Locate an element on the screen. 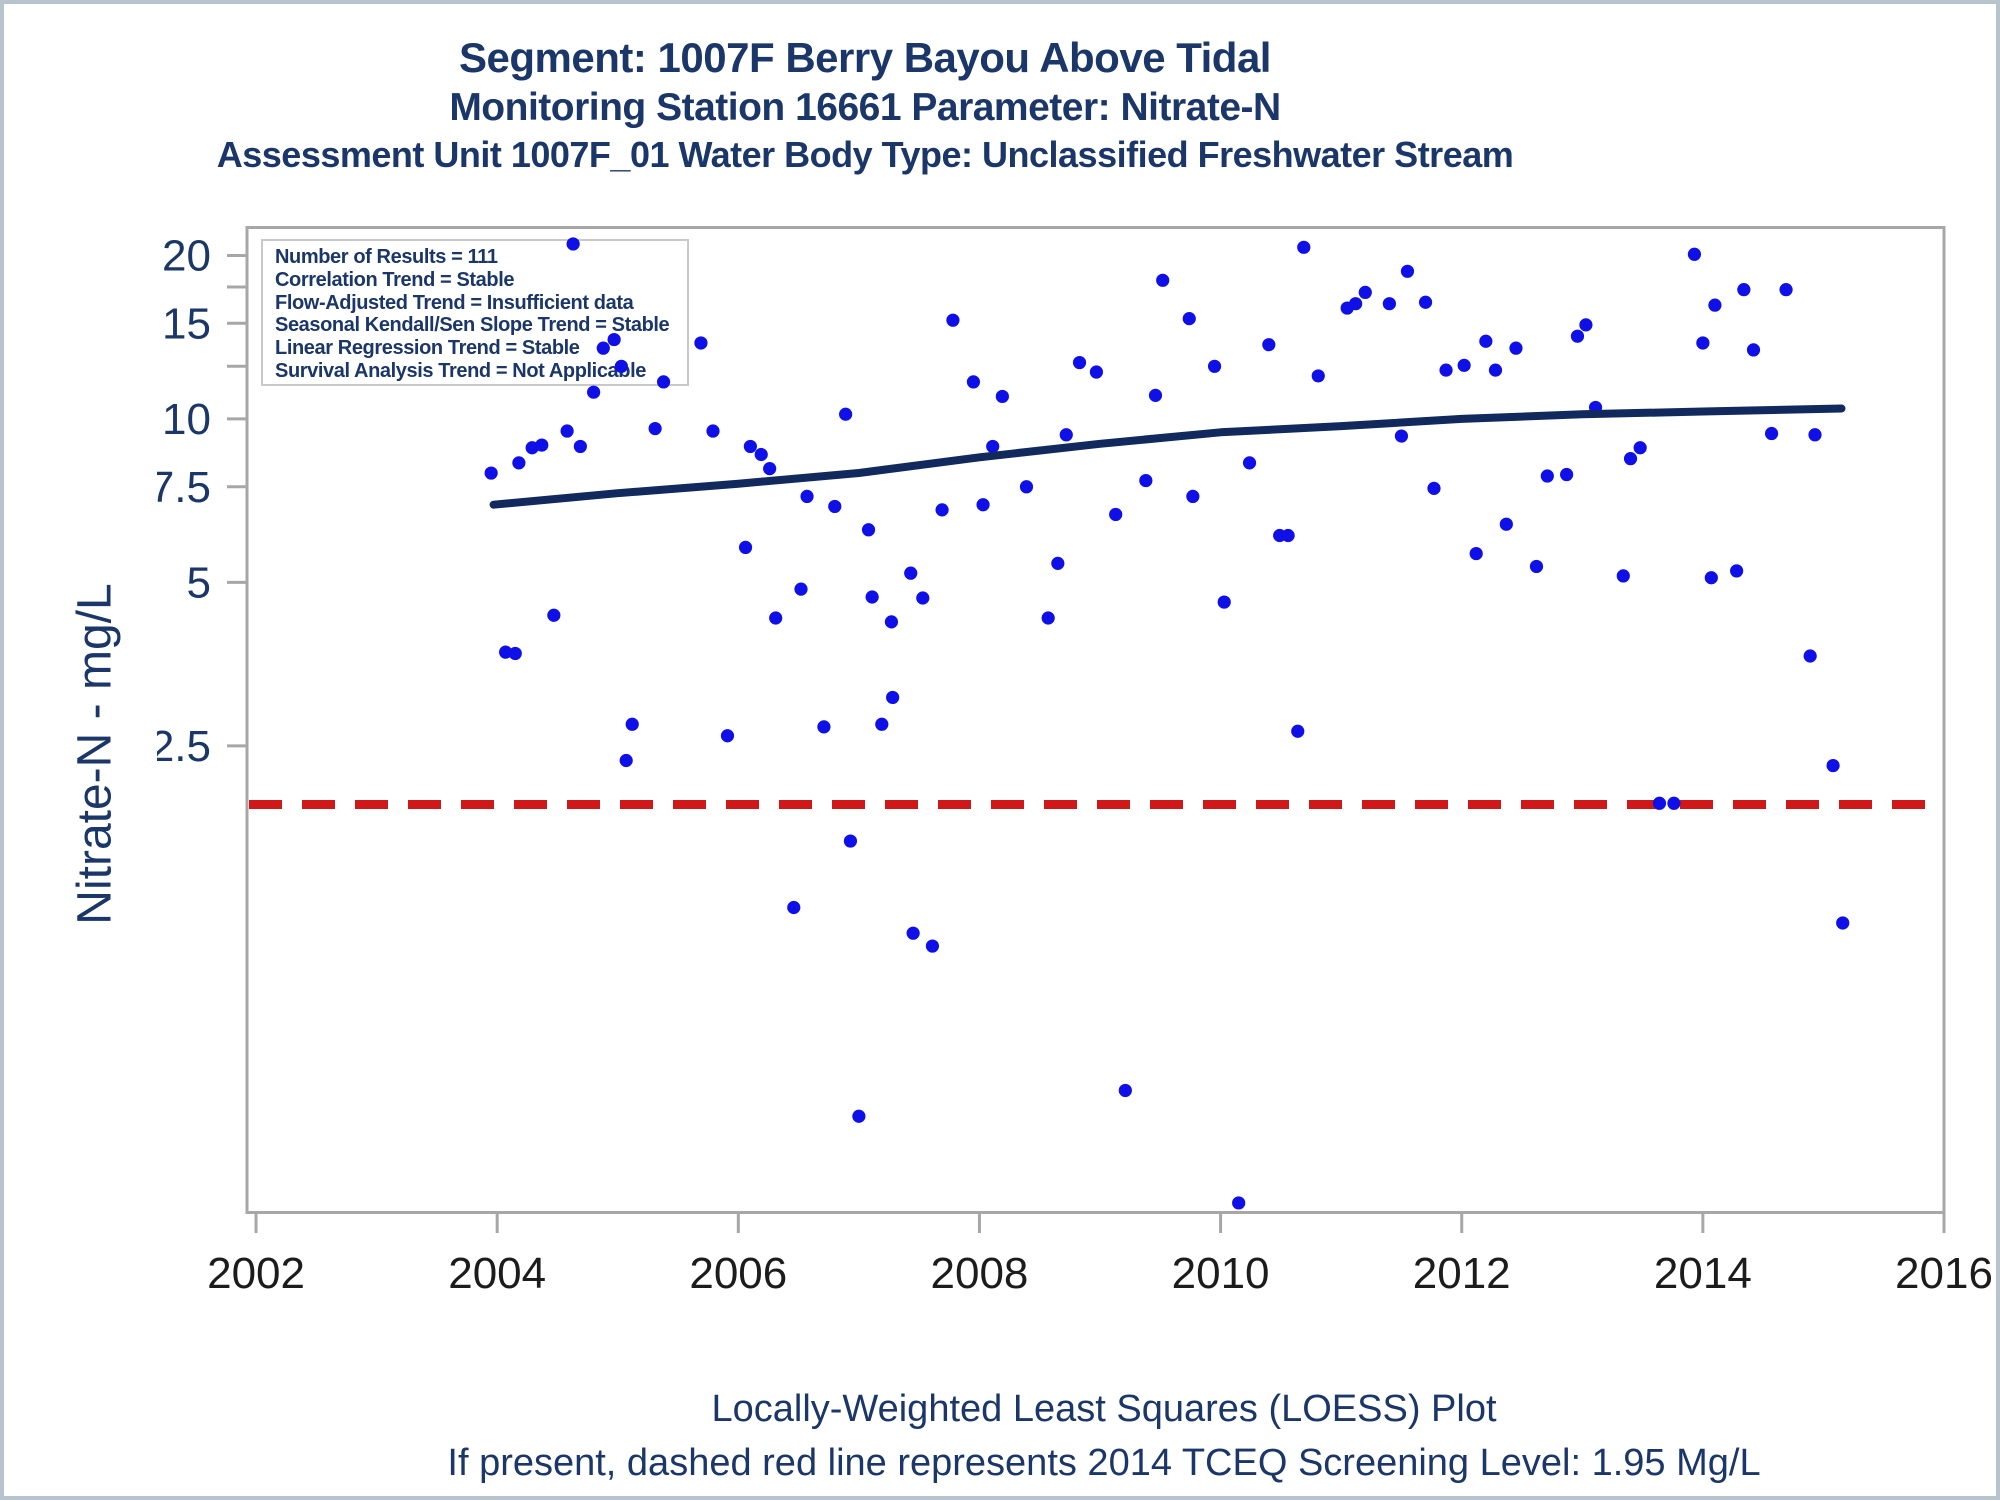 This screenshot has width=2000, height=1500. x-tick-label: 2006 is located at coordinates (738, 1273).